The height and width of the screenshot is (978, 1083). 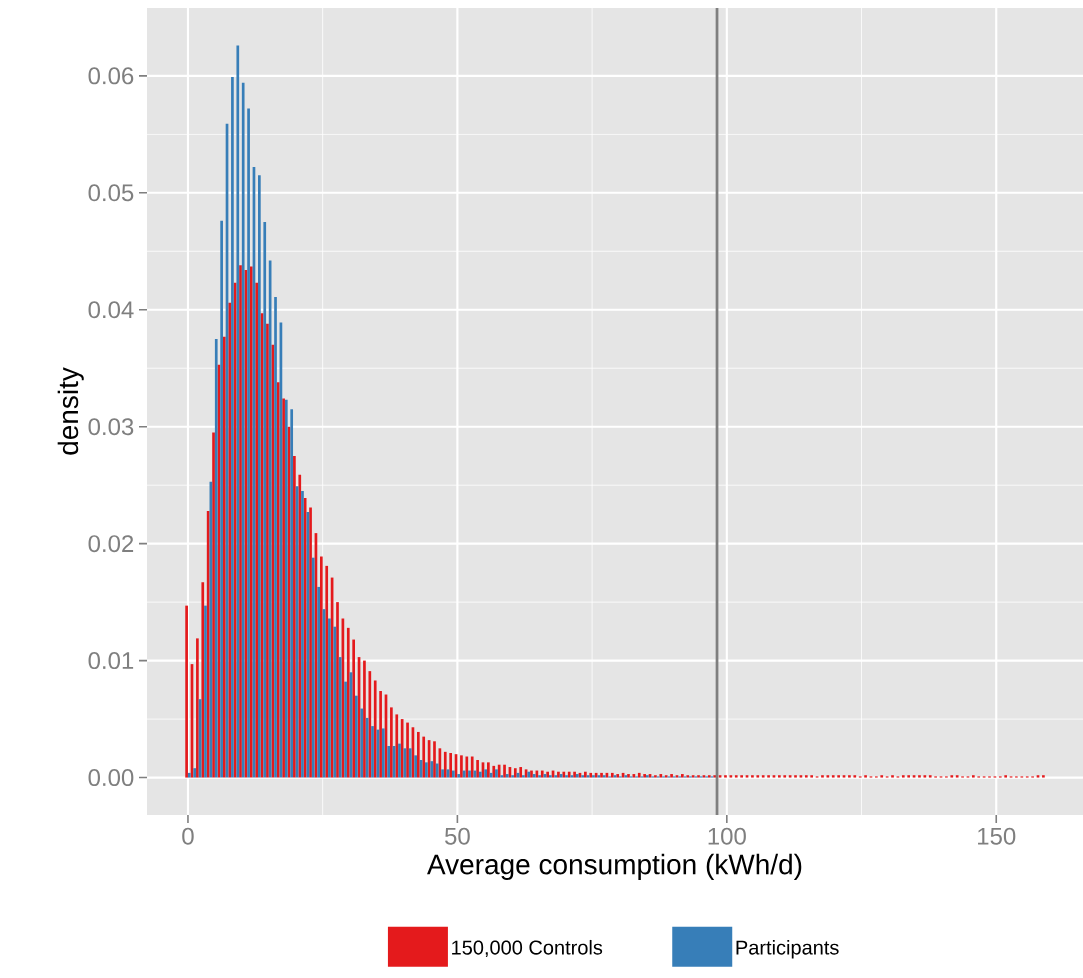 I want to click on y-tick-label: 0.02, so click(x=111, y=544).